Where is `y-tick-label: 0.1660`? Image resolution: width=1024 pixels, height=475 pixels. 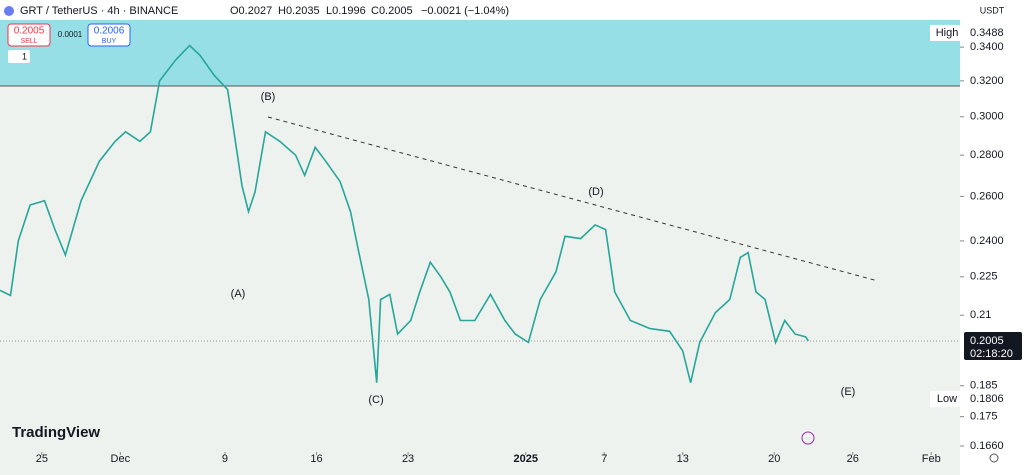
y-tick-label: 0.1660 is located at coordinates (987, 446).